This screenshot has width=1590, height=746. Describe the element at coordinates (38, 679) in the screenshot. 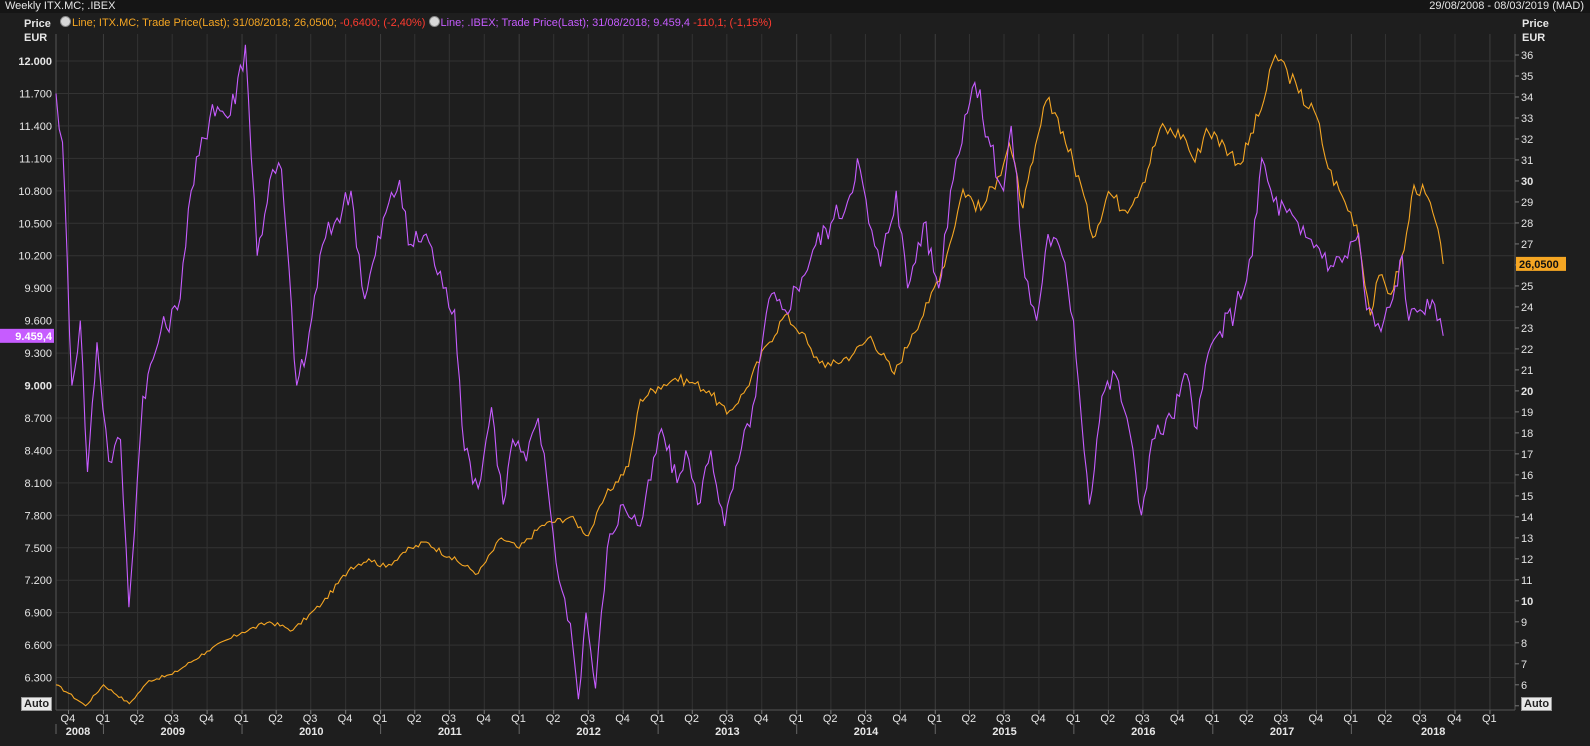

I see `left-tick-label: 6.300` at that location.